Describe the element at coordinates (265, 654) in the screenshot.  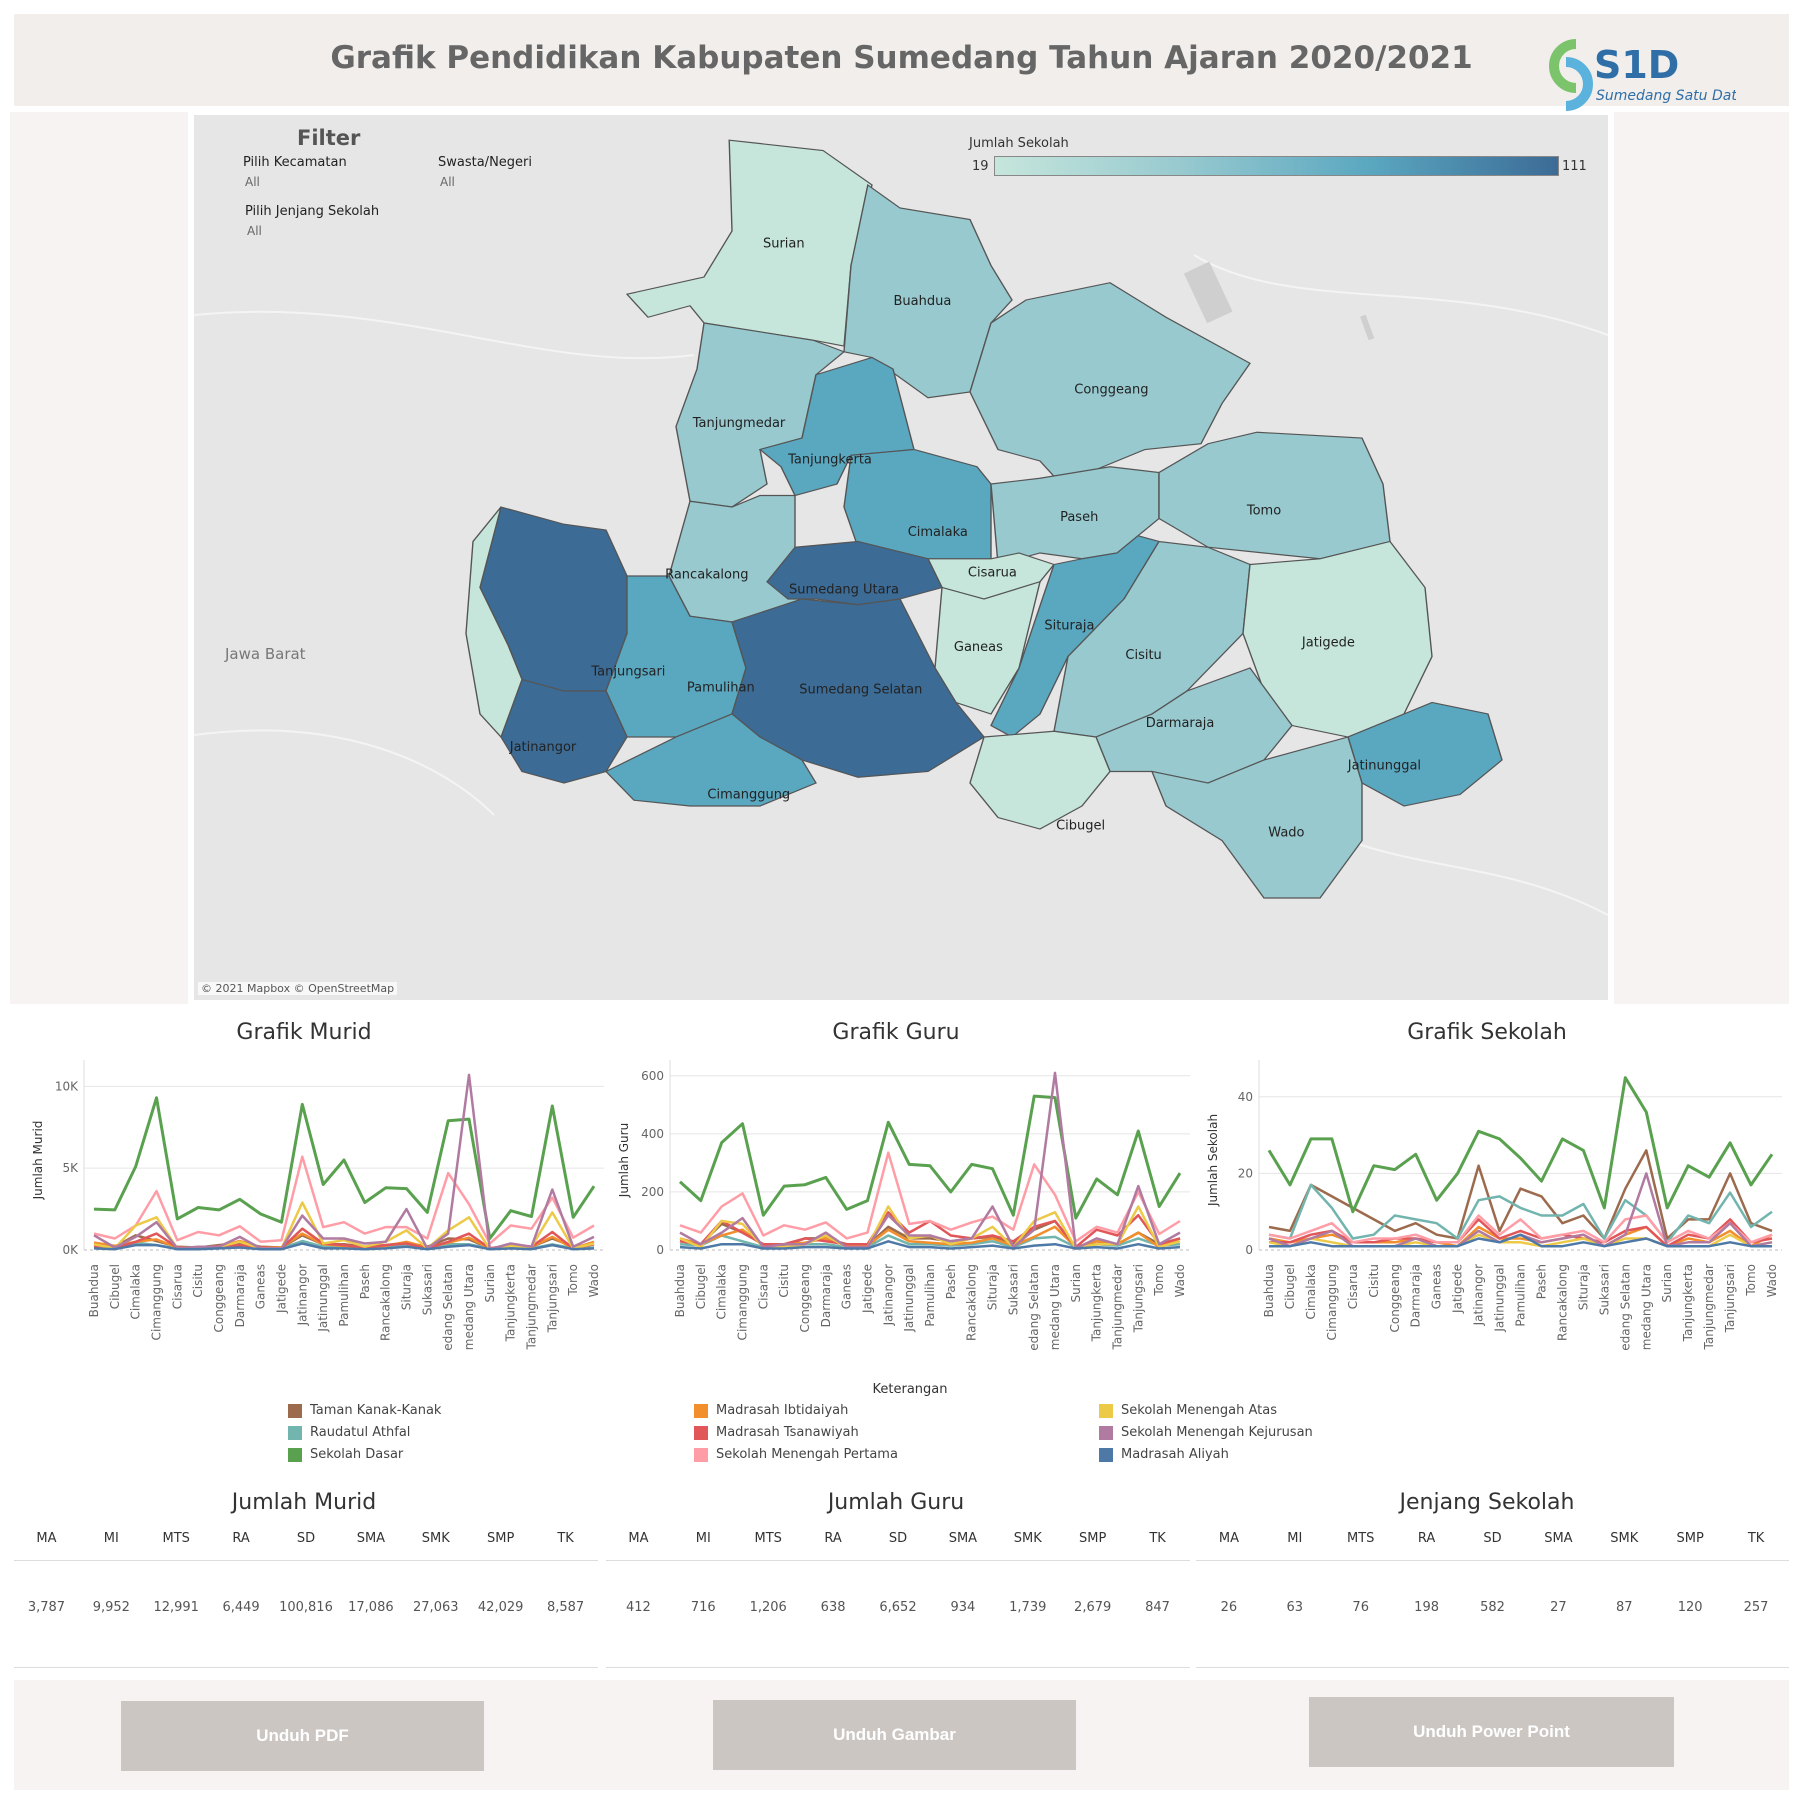
I see `region-label: Jawa Barat` at that location.